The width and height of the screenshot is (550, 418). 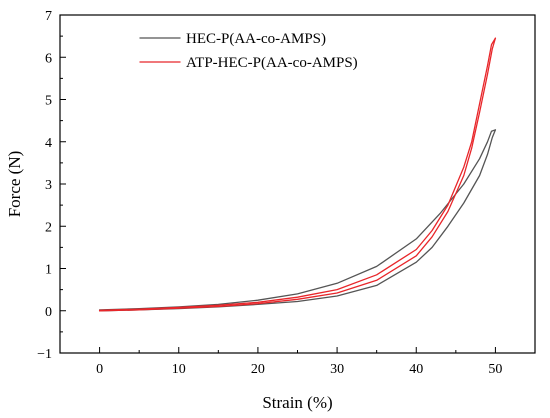 What do you see at coordinates (99, 369) in the screenshot?
I see `x-tick-label: 0` at bounding box center [99, 369].